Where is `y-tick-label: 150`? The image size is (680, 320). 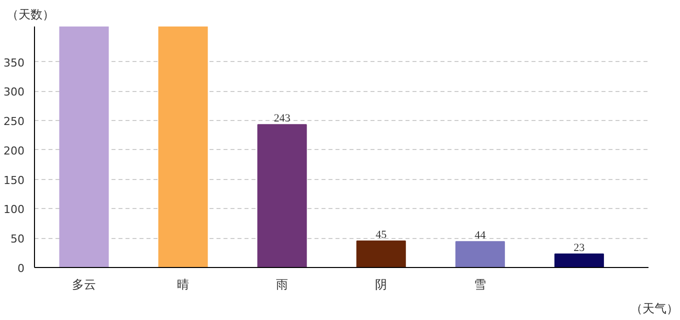 y-tick-label: 150 is located at coordinates (14, 180).